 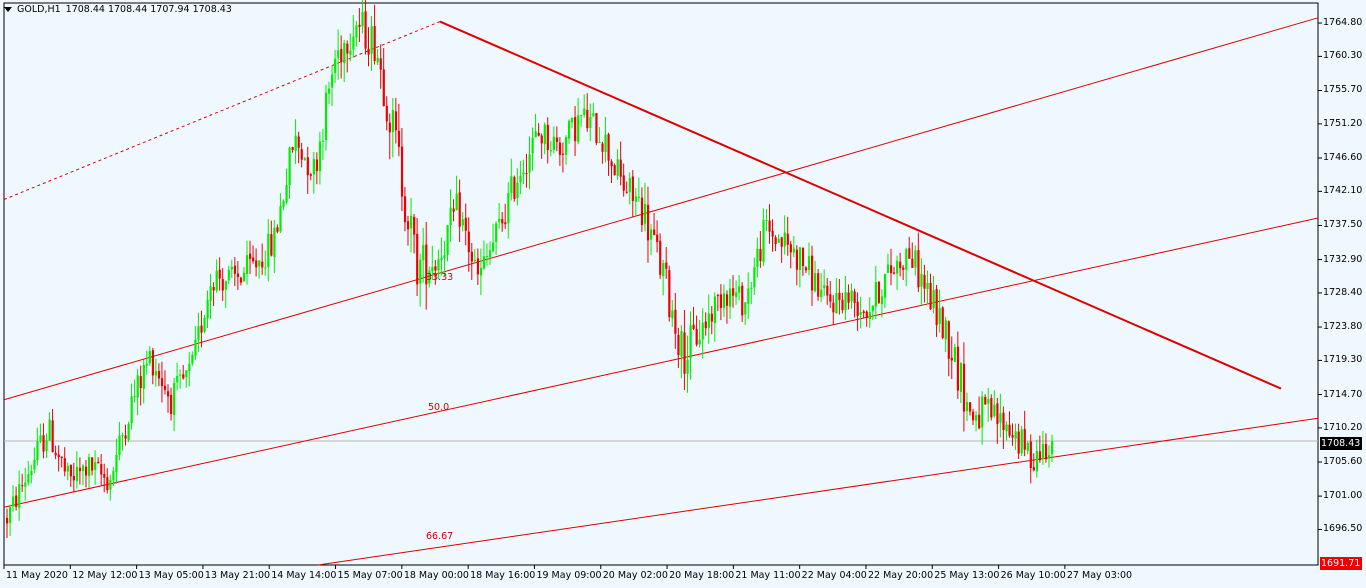 I want to click on dropdown-triangle-icon, so click(x=8, y=9).